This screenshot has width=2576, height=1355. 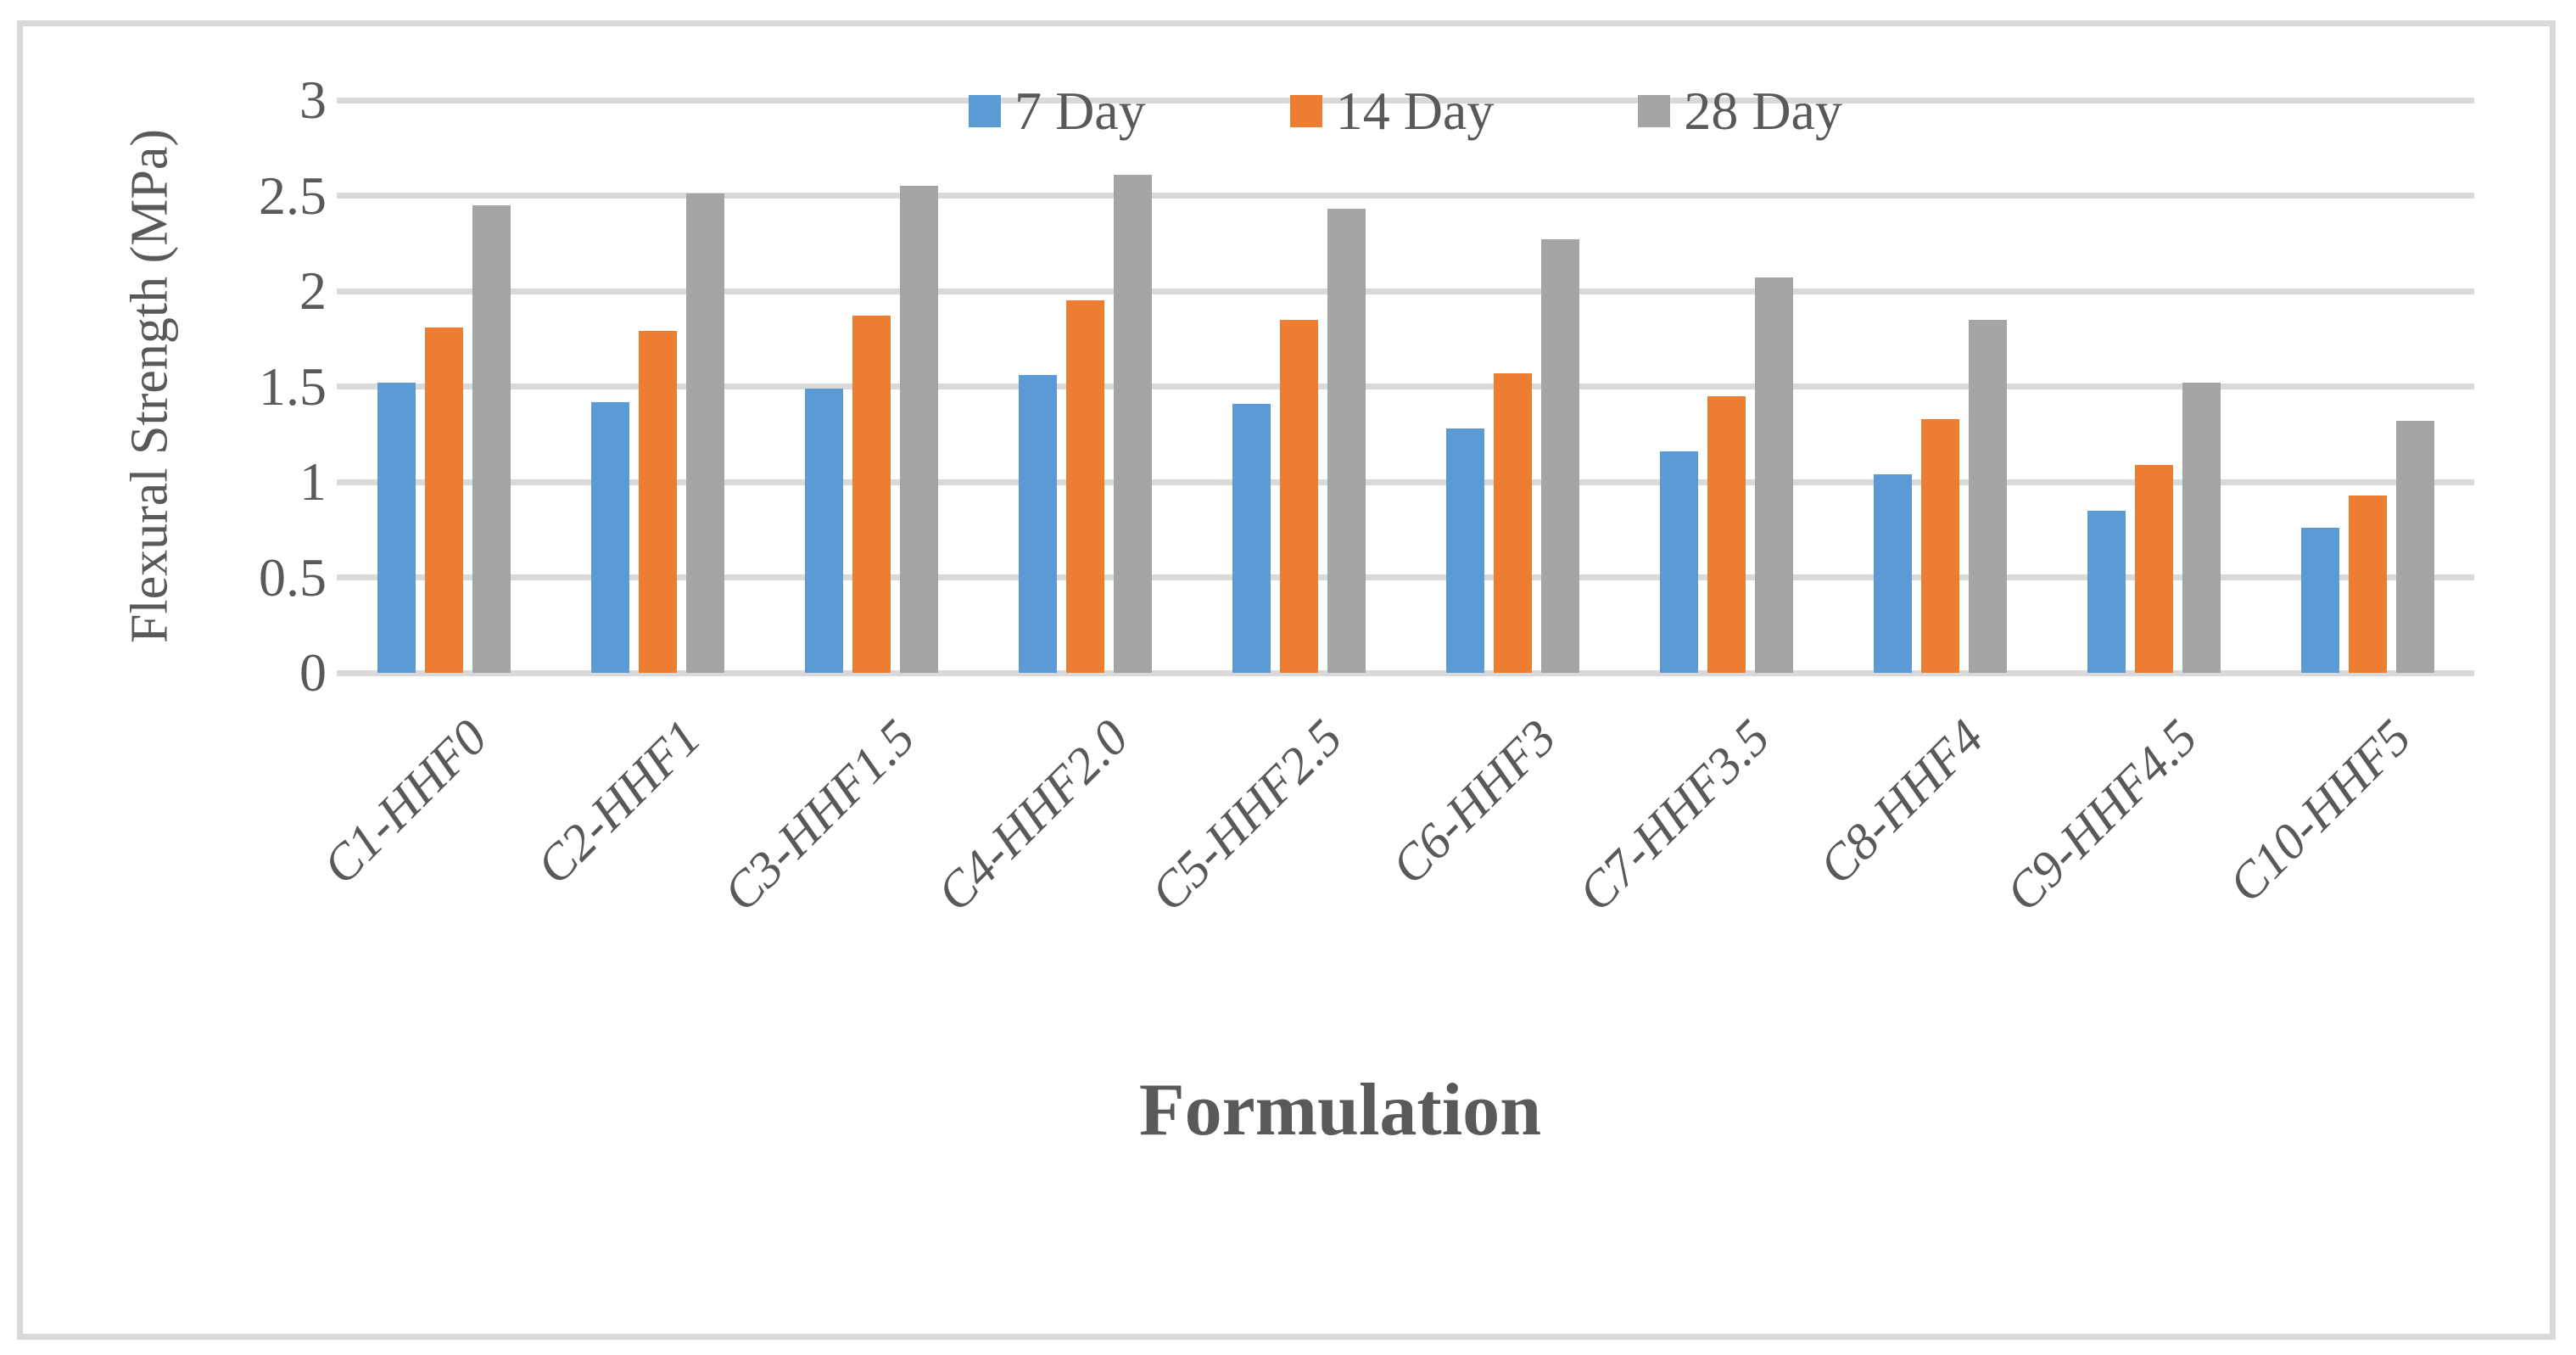 I want to click on bar-7-day-C4-HHF2.0, so click(x=1037, y=524).